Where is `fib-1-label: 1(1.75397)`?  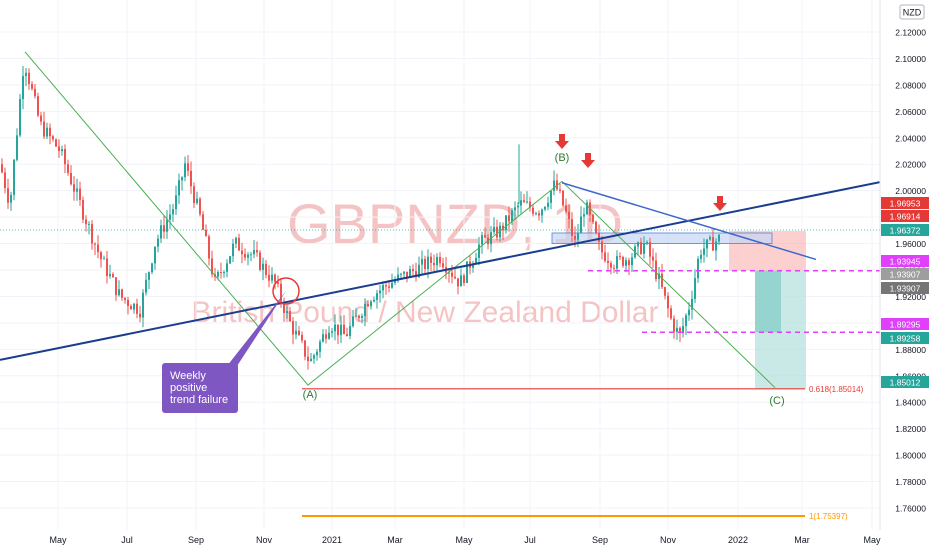
fib-1-label: 1(1.75397) is located at coordinates (828, 516).